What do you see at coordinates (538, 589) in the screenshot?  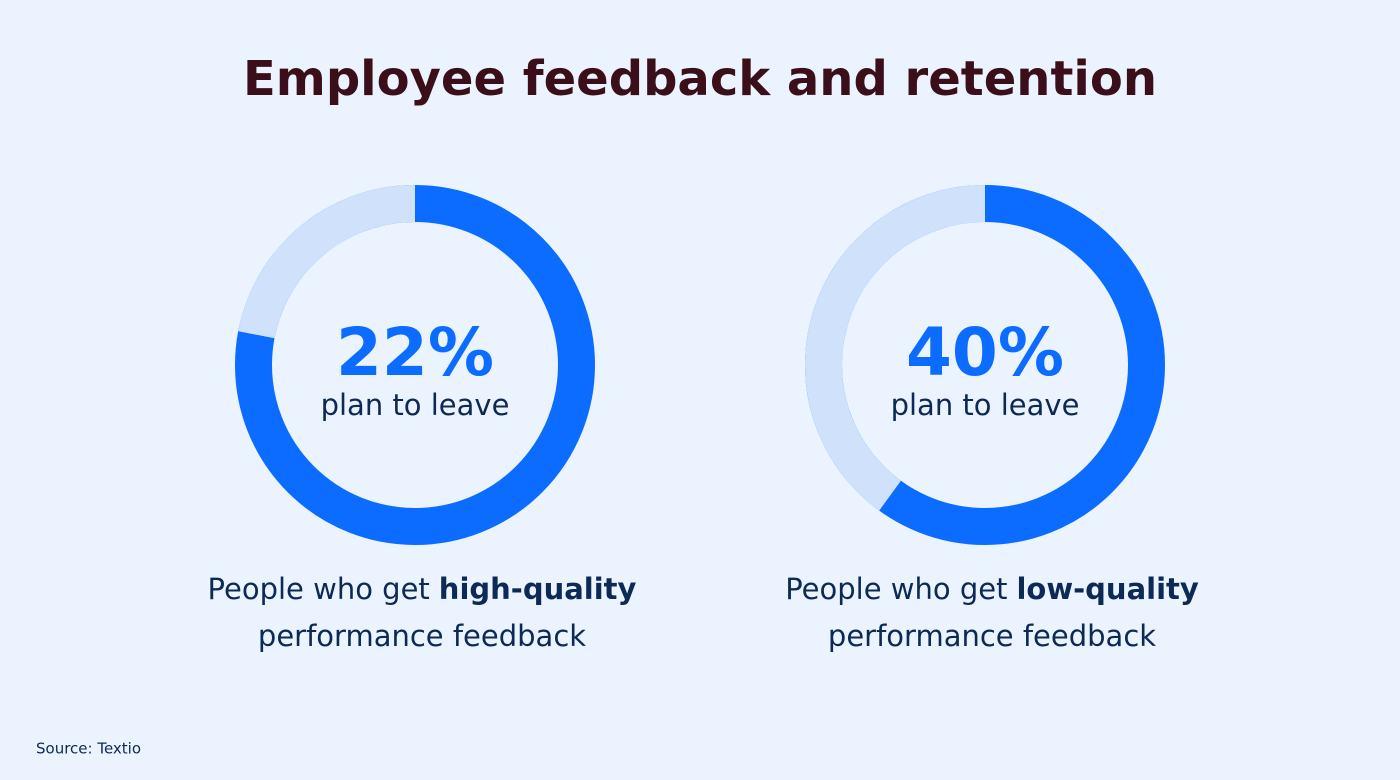 I see `caption-emphasis: high-quality` at bounding box center [538, 589].